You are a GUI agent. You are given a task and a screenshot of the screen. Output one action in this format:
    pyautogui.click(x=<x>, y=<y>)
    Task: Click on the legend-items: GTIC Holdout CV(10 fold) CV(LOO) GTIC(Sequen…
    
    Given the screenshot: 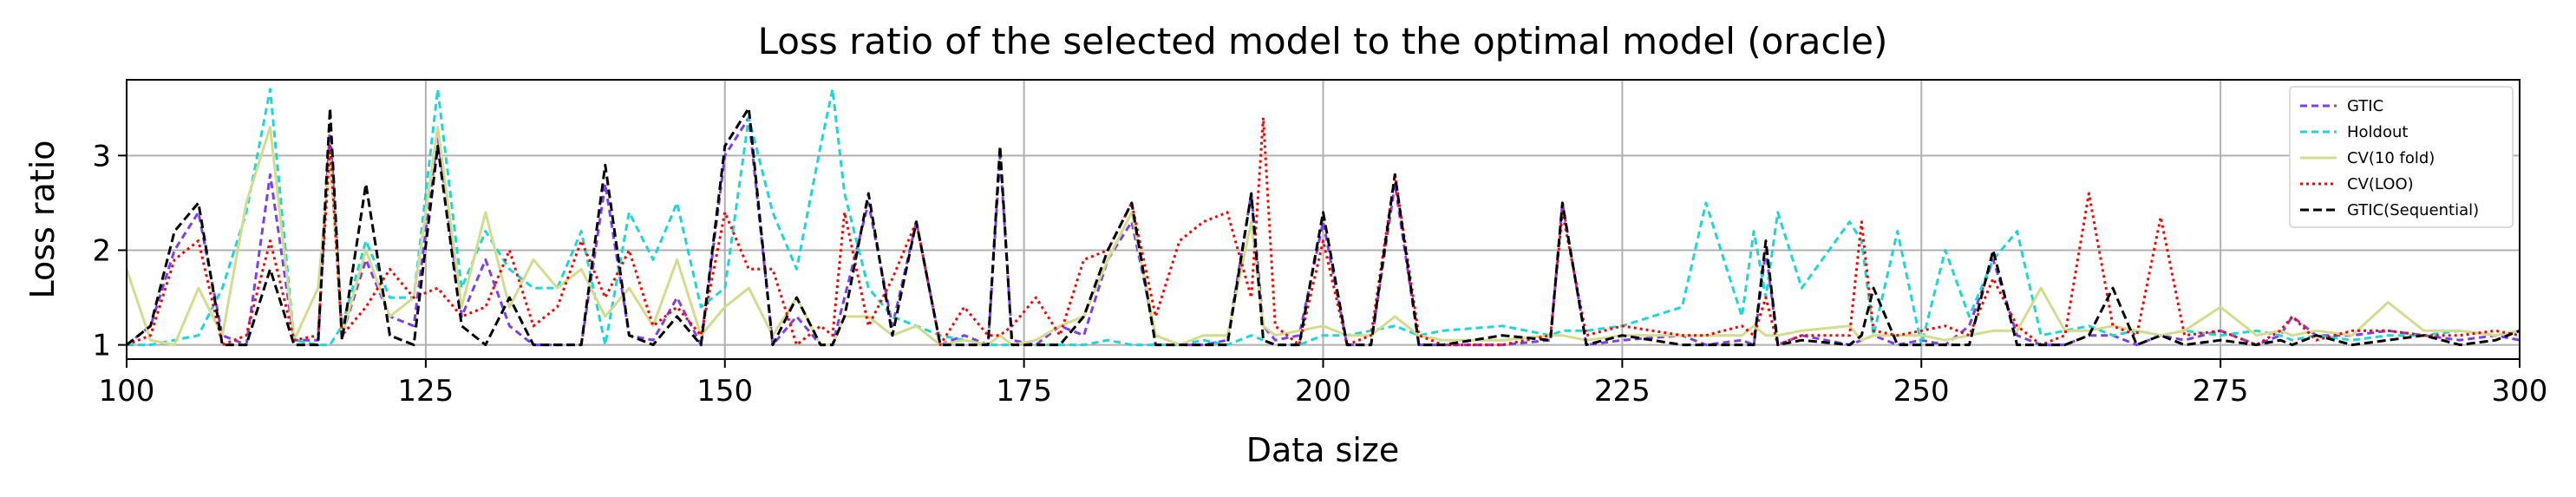 What is the action you would take?
    pyautogui.click(x=2389, y=158)
    